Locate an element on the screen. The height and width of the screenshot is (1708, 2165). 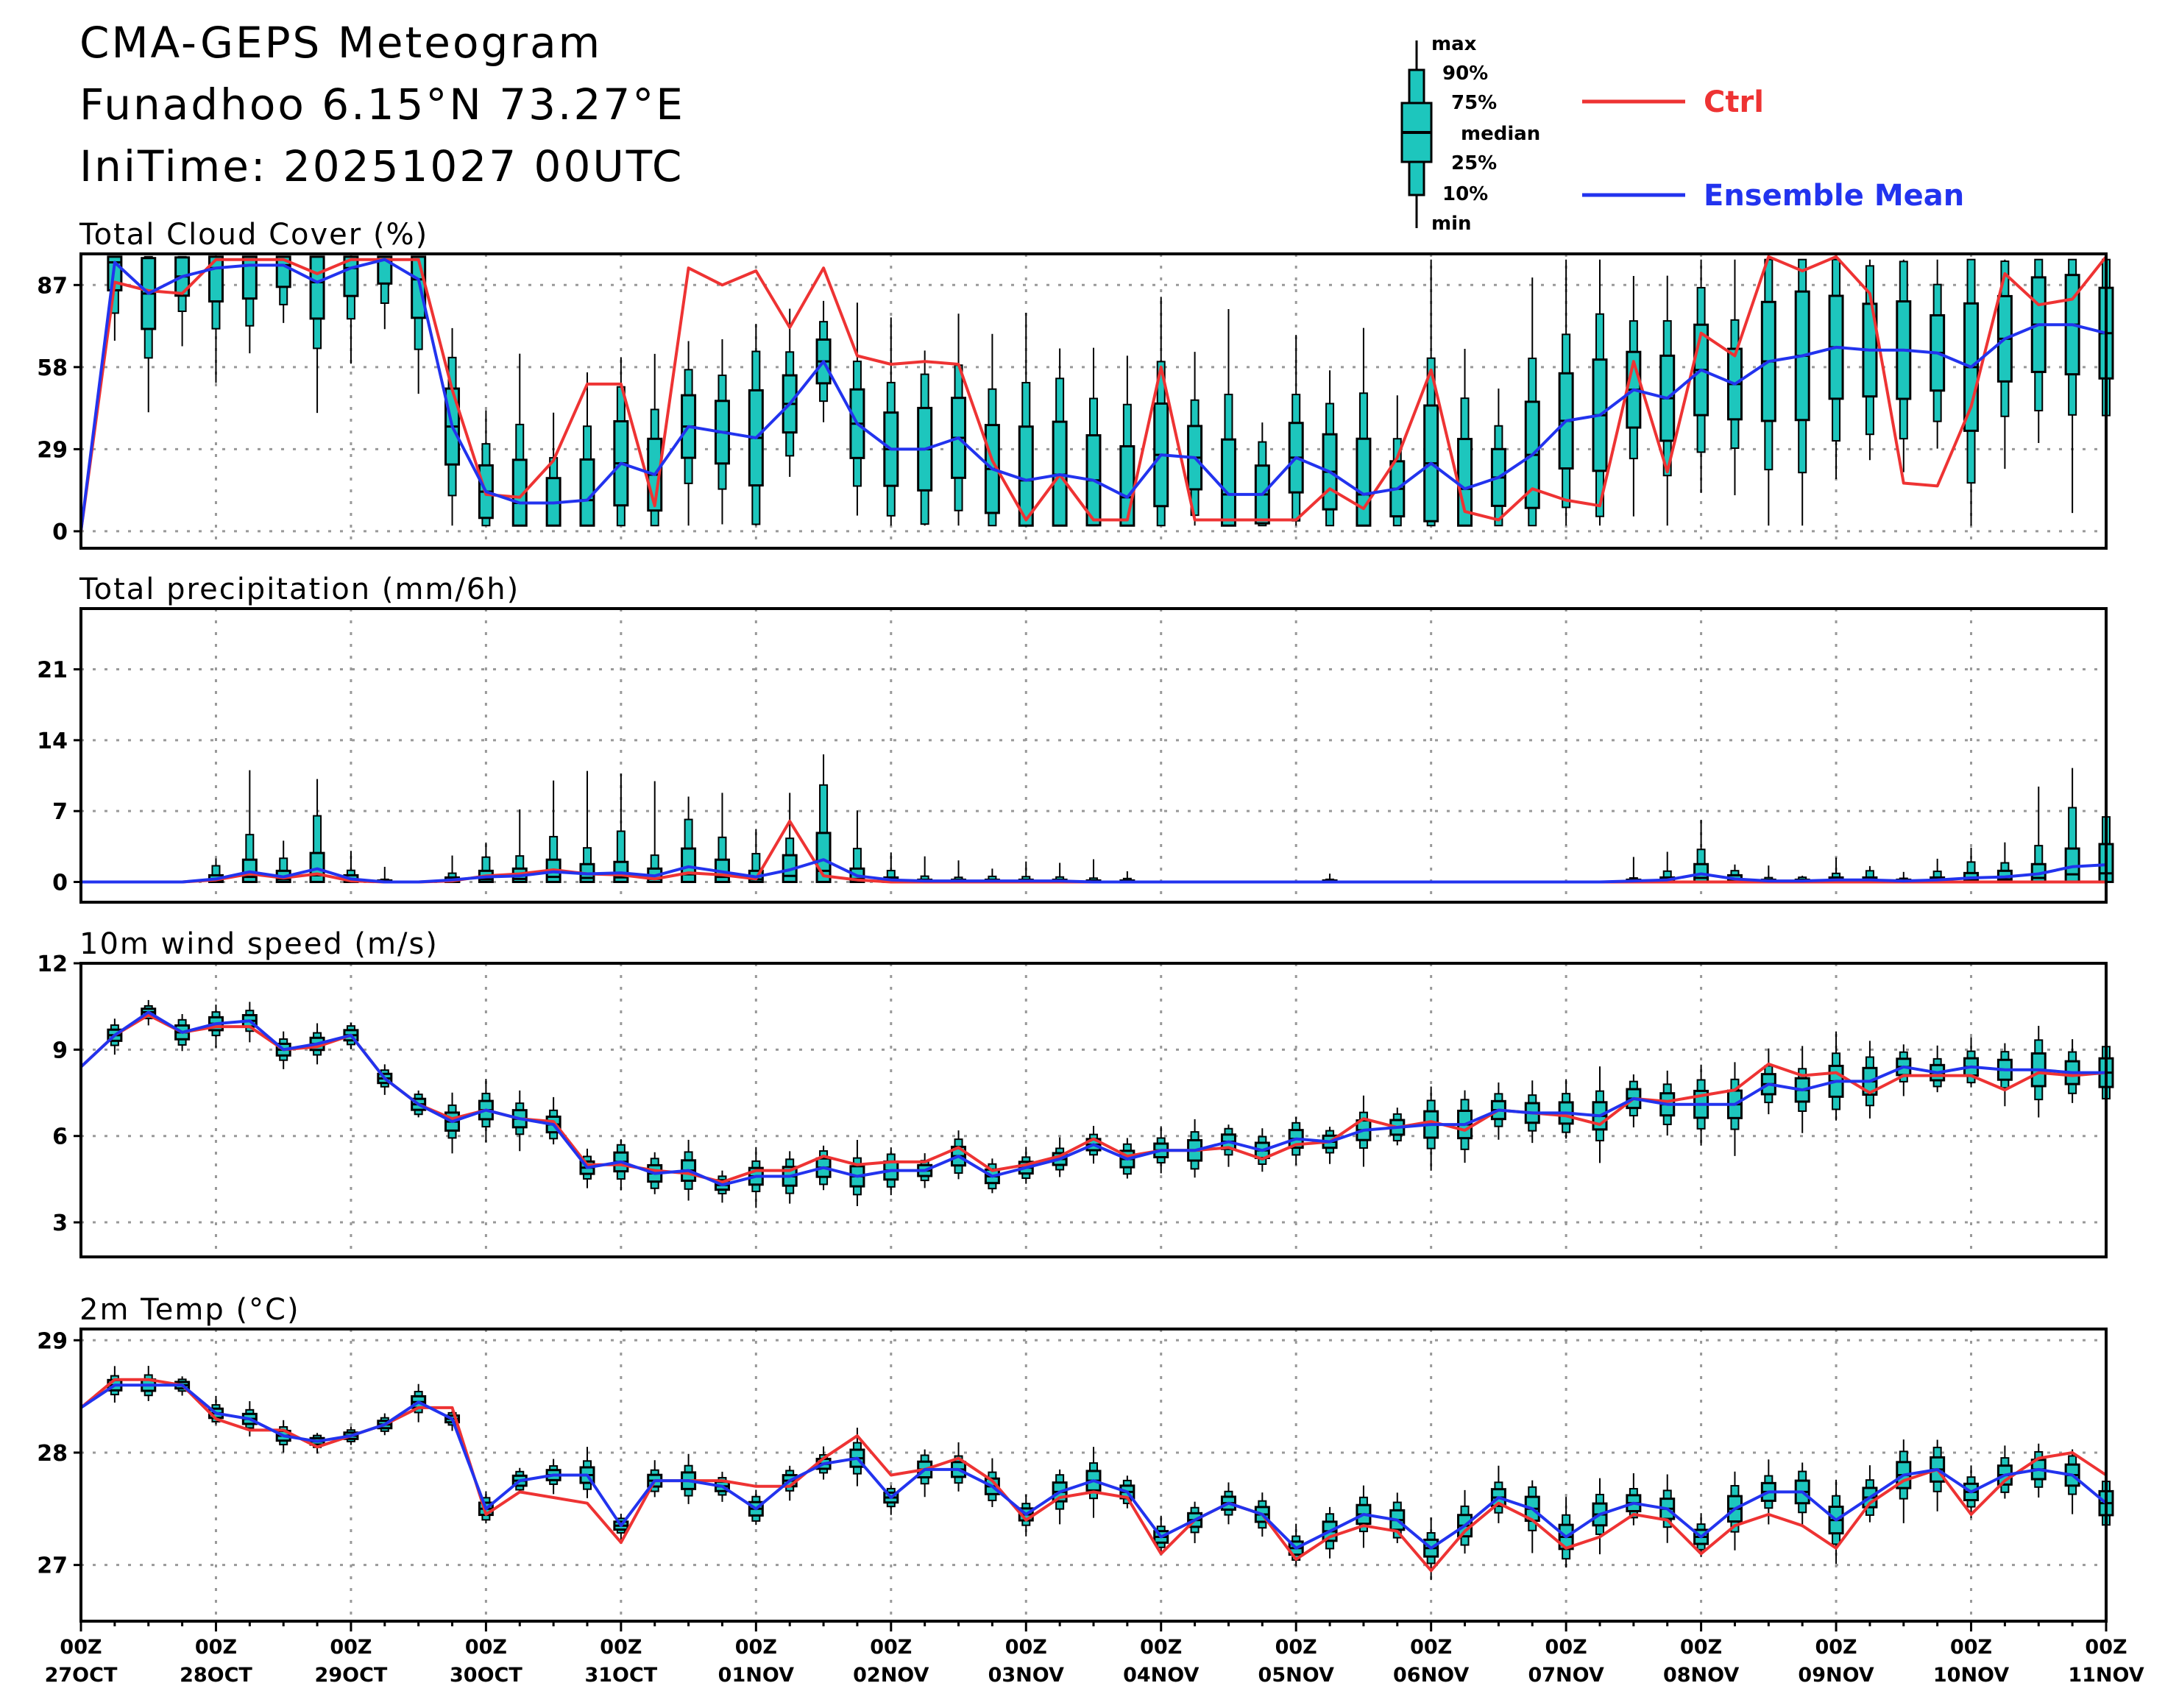
x-tick-date-label: 28OCT is located at coordinates (216, 1675).